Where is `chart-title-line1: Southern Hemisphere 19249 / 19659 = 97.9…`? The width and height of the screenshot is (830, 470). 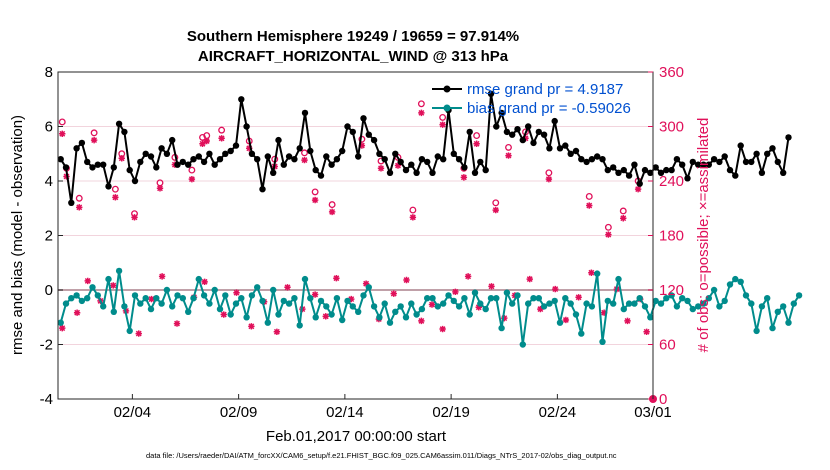 chart-title-line1: Southern Hemisphere 19249 / 19659 = 97.9… is located at coordinates (353, 36).